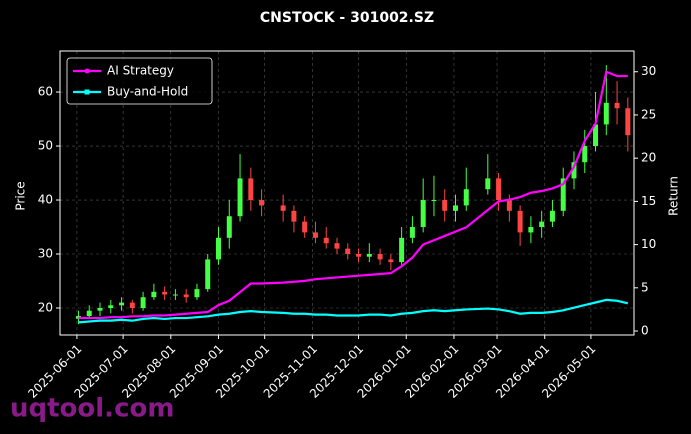  I want to click on y2-axis-label: Return, so click(674, 196).